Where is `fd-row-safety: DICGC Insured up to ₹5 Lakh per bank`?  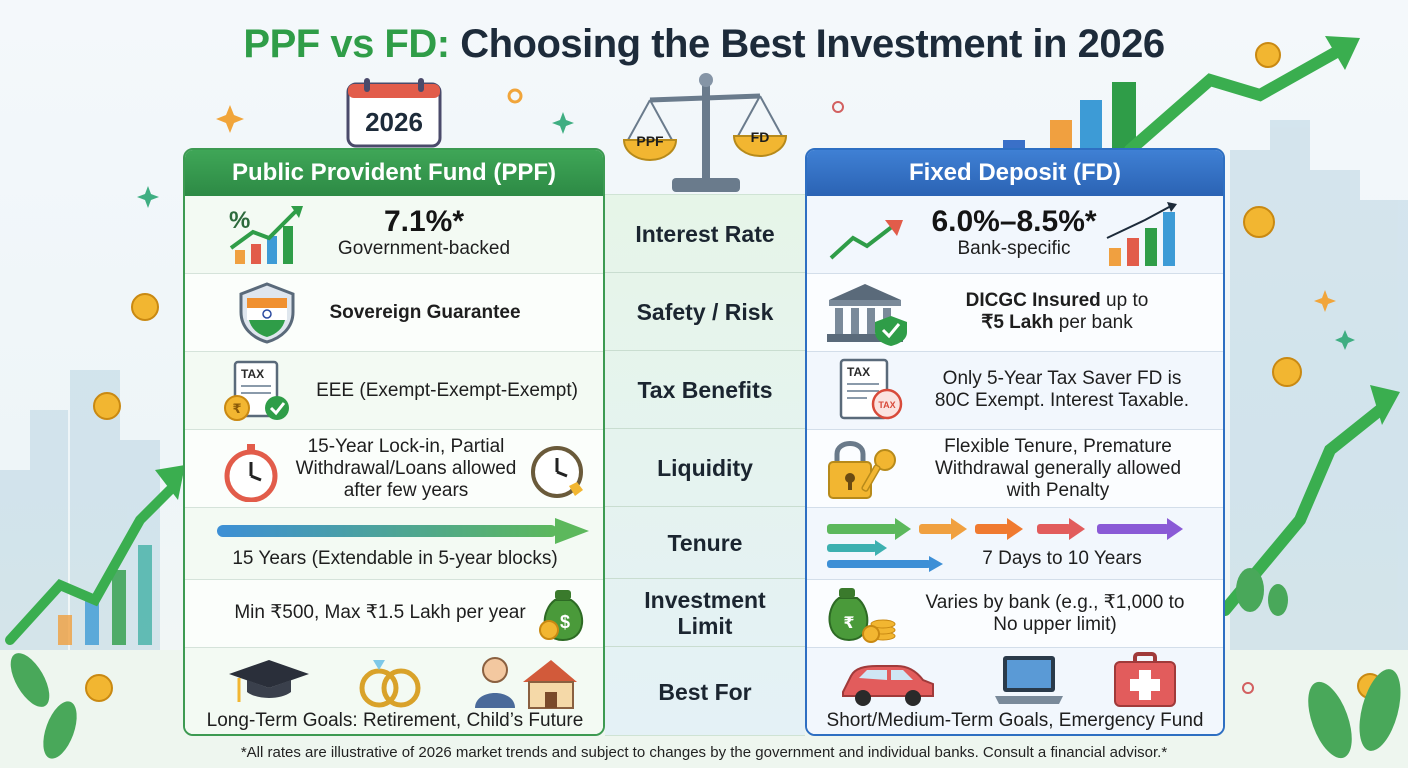 fd-row-safety: DICGC Insured up to ₹5 Lakh per bank is located at coordinates (1015, 313).